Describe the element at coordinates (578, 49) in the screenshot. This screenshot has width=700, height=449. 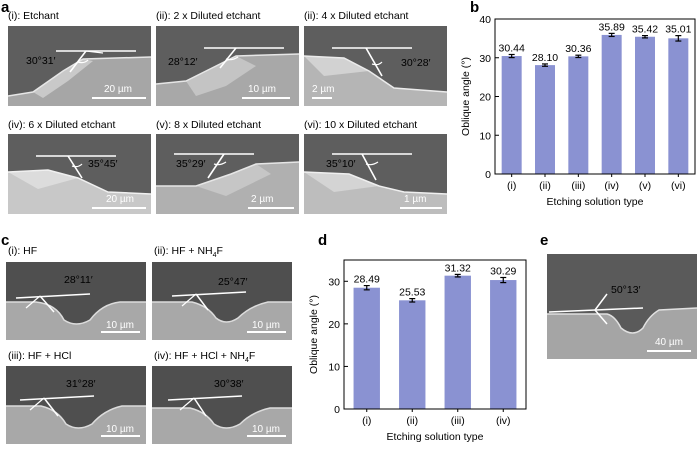
I see `data-label: 30.36` at that location.